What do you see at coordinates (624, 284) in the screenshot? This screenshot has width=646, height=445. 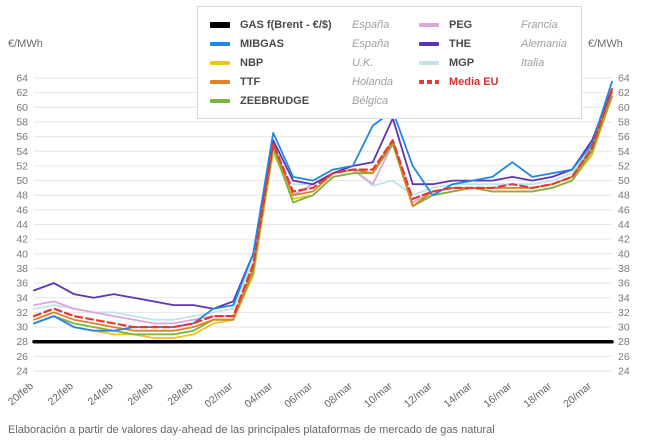 I see `y-tick-label-right: 36` at bounding box center [624, 284].